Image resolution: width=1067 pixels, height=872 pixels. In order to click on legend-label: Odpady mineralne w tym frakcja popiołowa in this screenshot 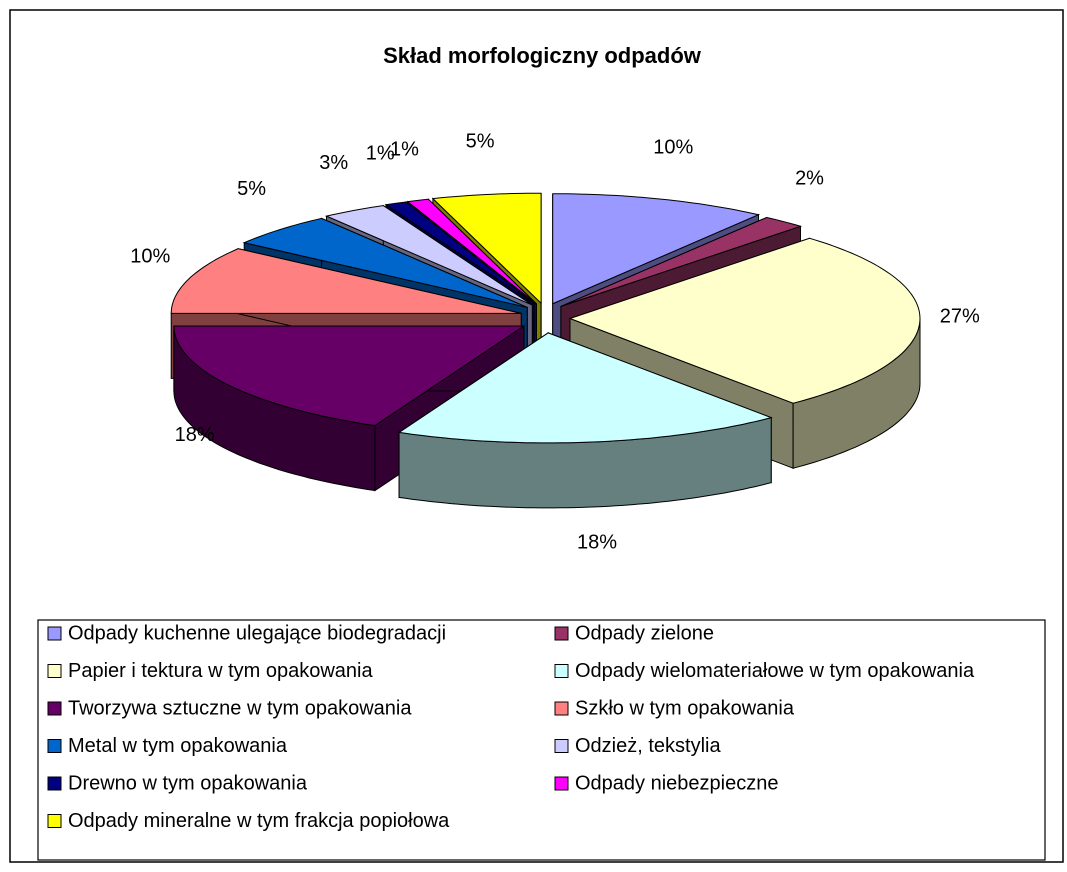, I will do `click(259, 821)`.